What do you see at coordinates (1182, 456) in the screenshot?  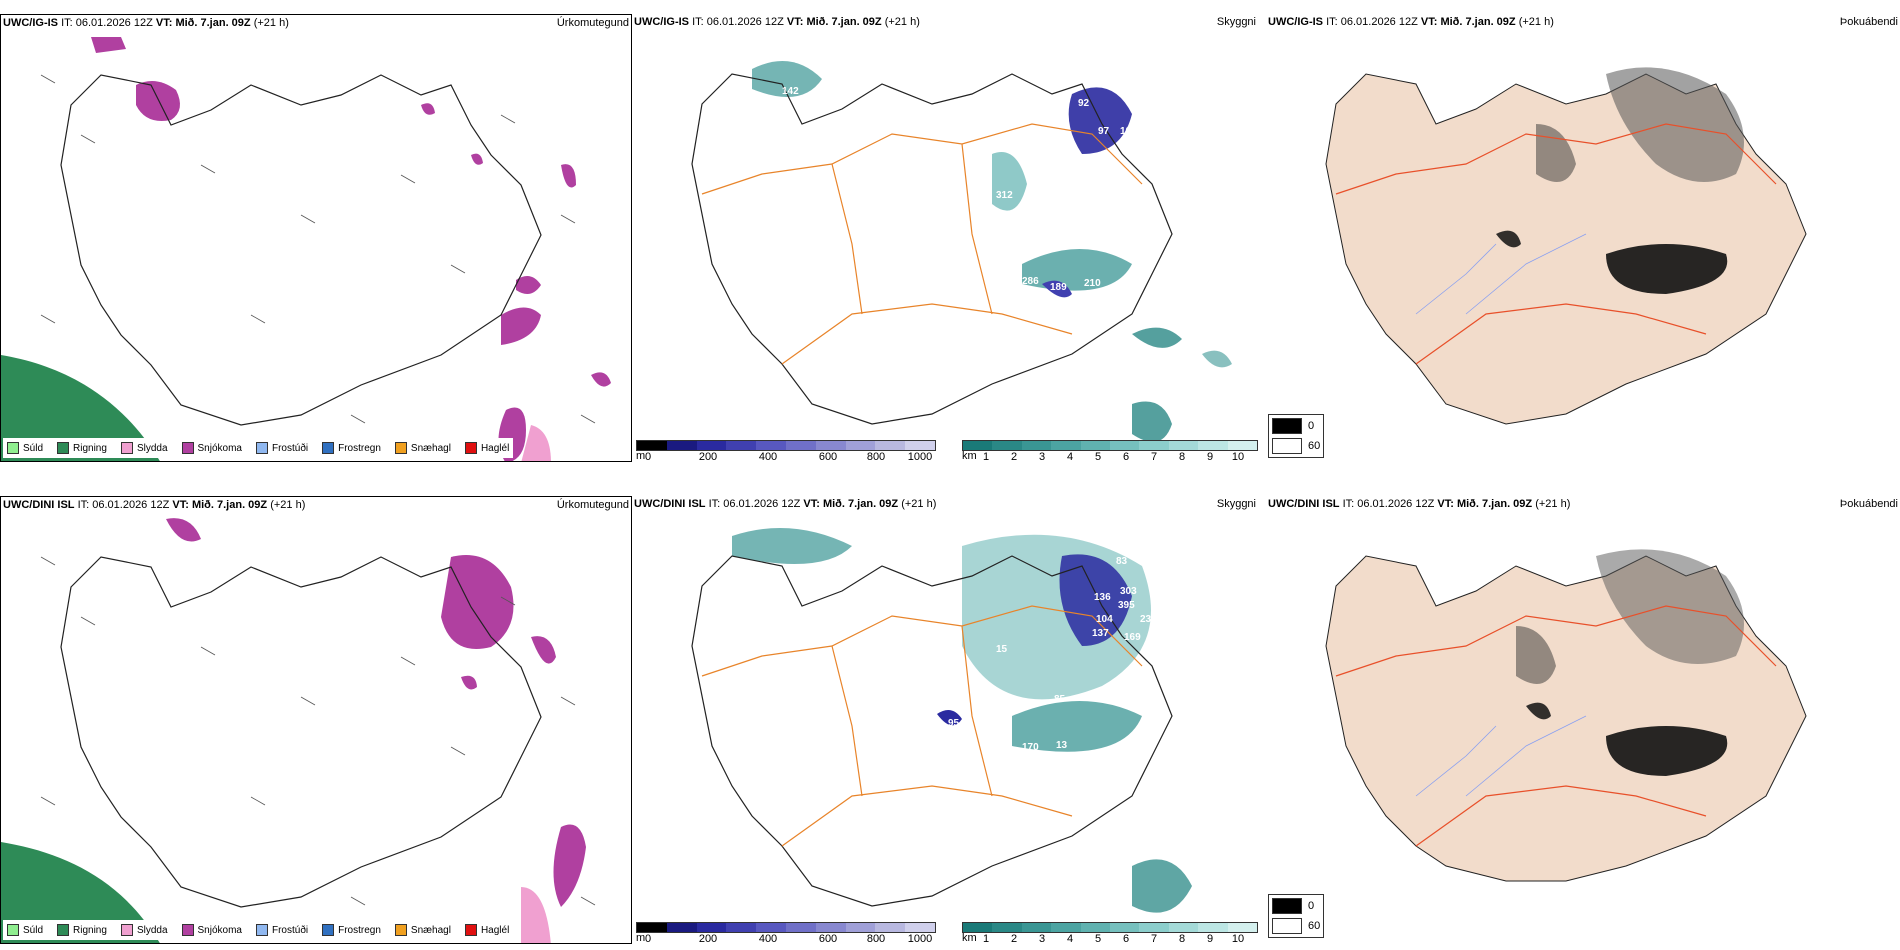 I see `colorbar-tick: 8` at bounding box center [1182, 456].